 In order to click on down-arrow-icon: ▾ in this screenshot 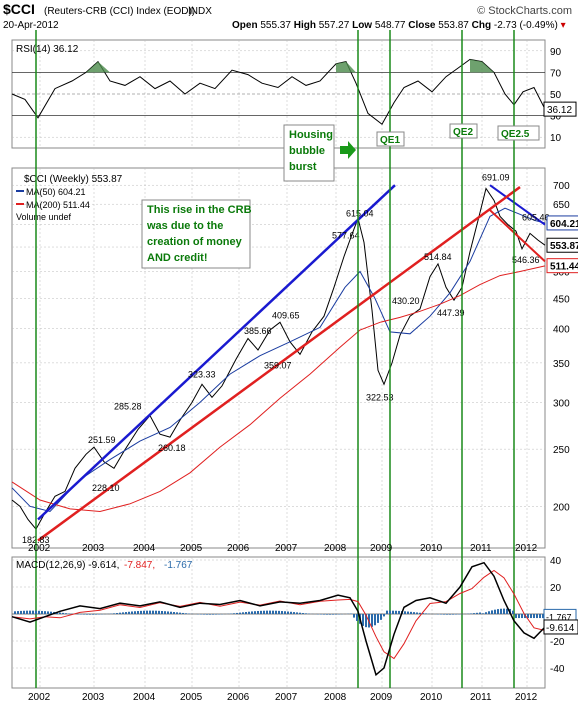, I will do `click(563, 25)`.